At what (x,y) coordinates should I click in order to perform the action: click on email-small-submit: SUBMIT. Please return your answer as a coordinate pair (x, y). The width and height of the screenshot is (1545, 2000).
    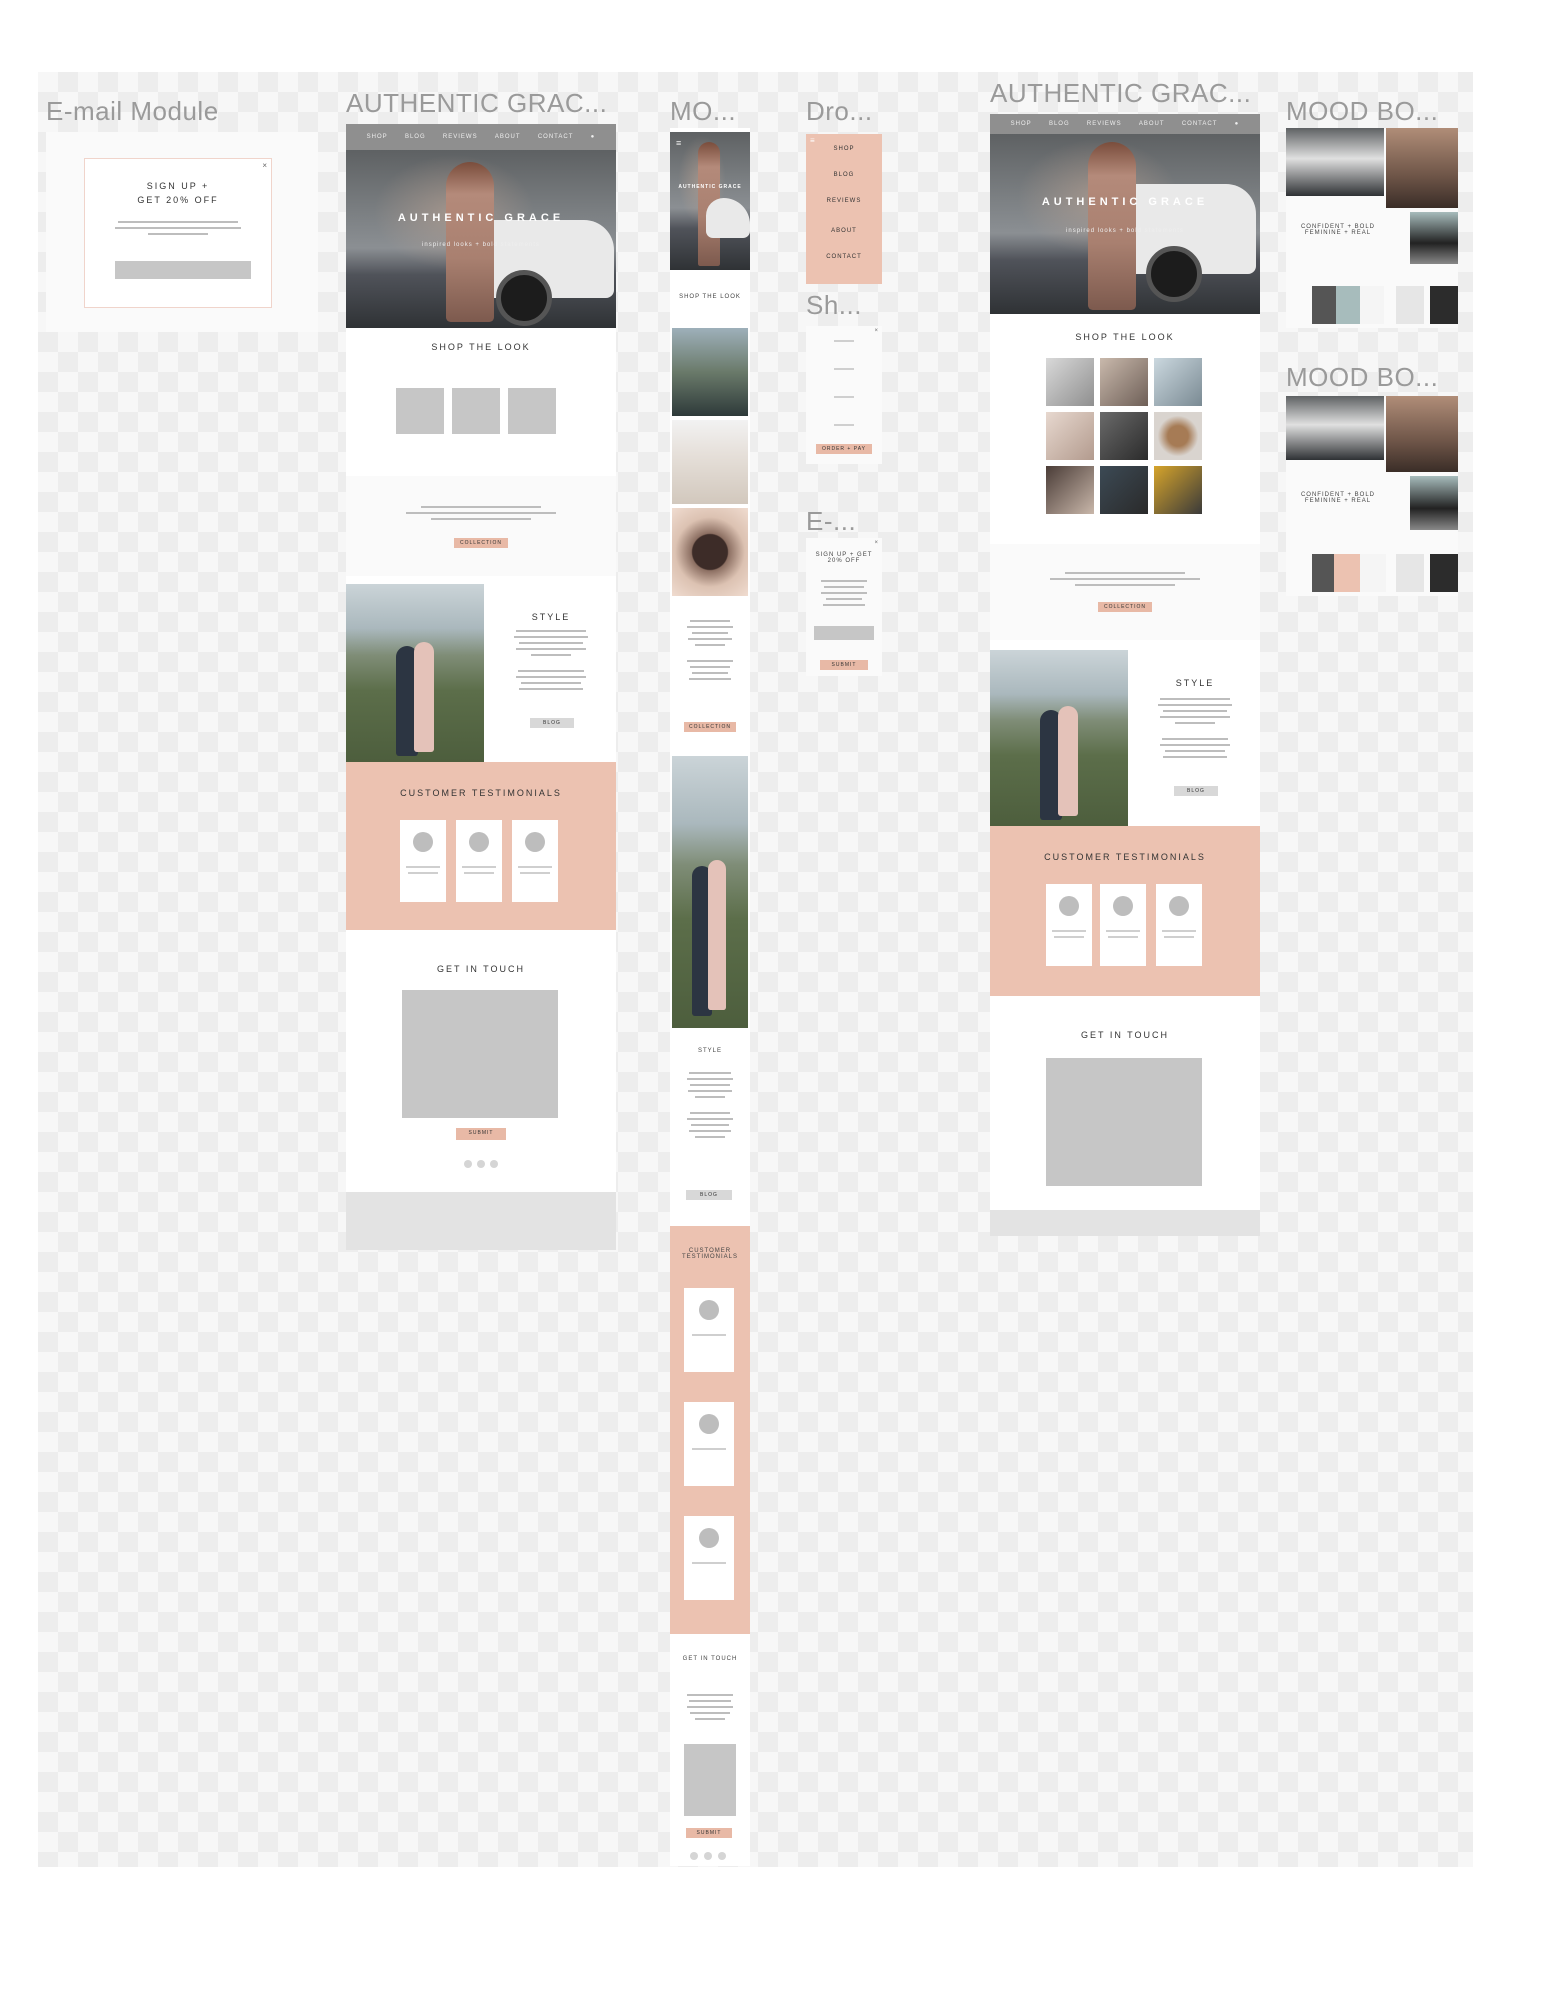
    Looking at the image, I should click on (844, 665).